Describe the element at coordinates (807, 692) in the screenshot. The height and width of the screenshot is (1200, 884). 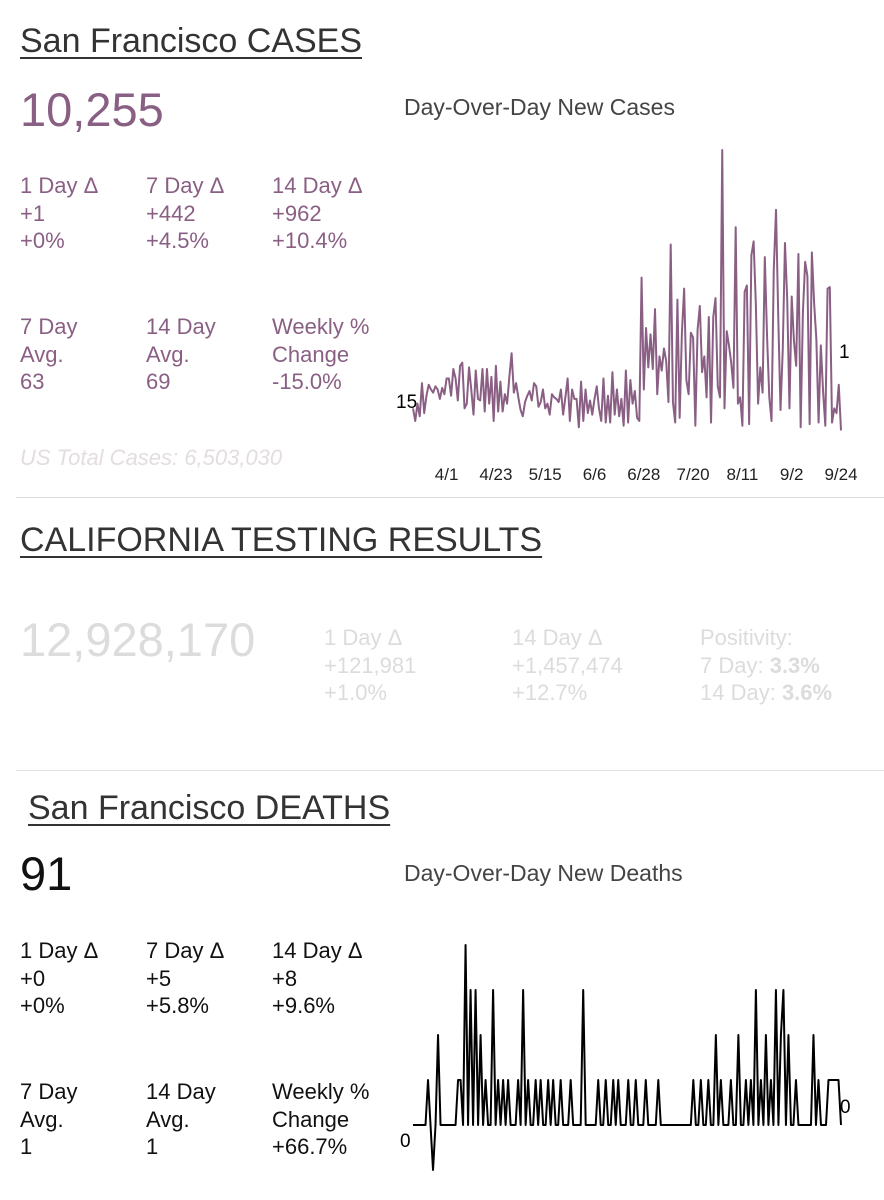
I see `positivity-14day-value: 3.6%` at that location.